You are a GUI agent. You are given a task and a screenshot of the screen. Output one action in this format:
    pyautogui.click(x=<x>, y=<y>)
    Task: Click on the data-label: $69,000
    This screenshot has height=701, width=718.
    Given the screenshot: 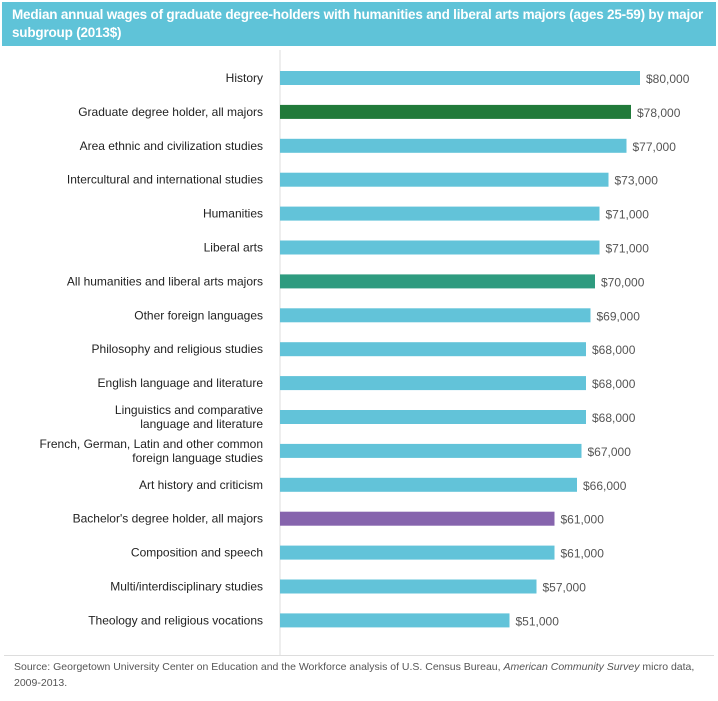 What is the action you would take?
    pyautogui.click(x=619, y=316)
    